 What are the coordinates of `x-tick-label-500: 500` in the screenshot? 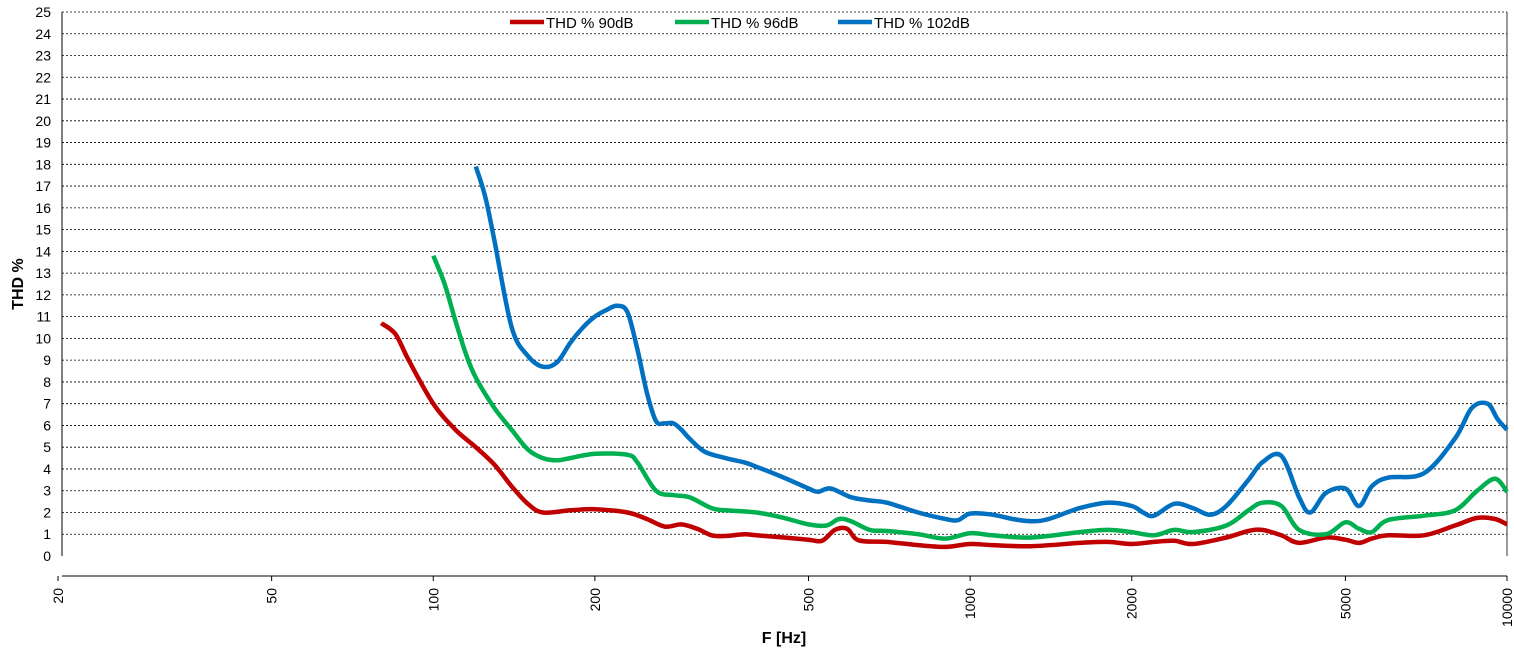 It's located at (809, 600).